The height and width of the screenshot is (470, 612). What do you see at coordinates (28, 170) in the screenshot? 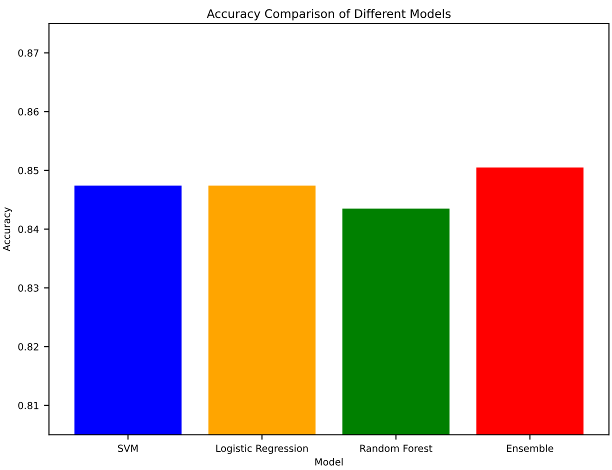
I see `y-tick-label: 0.85` at bounding box center [28, 170].